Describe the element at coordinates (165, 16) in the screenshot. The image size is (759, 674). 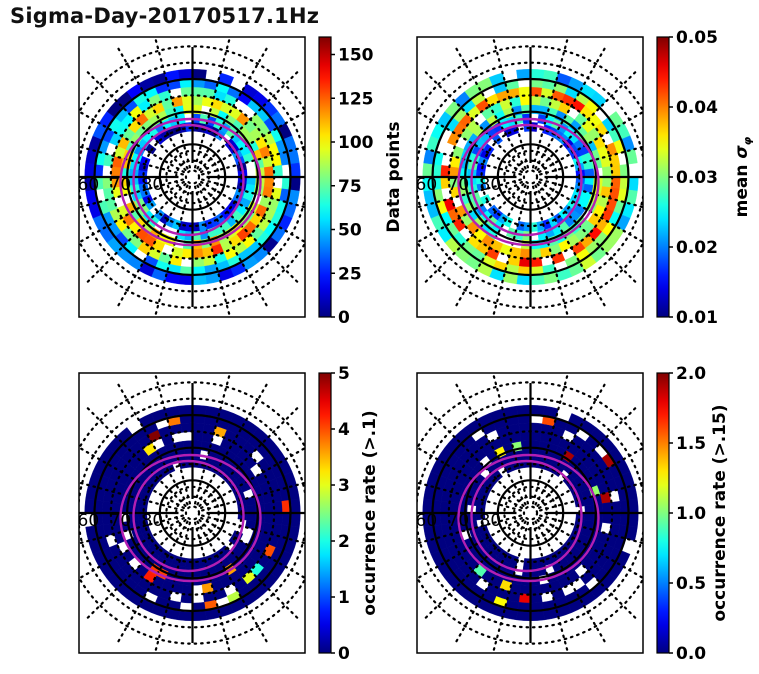
I see `figure-title: Sigma-Day-20170517.1Hz` at that location.